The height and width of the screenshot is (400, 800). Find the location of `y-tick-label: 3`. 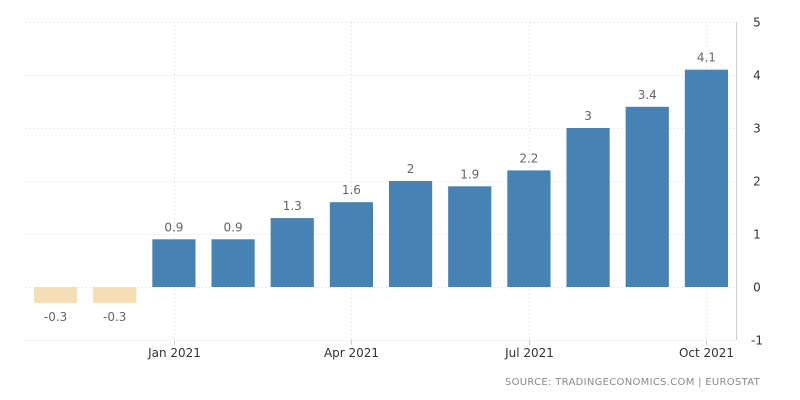

y-tick-label: 3 is located at coordinates (757, 129).